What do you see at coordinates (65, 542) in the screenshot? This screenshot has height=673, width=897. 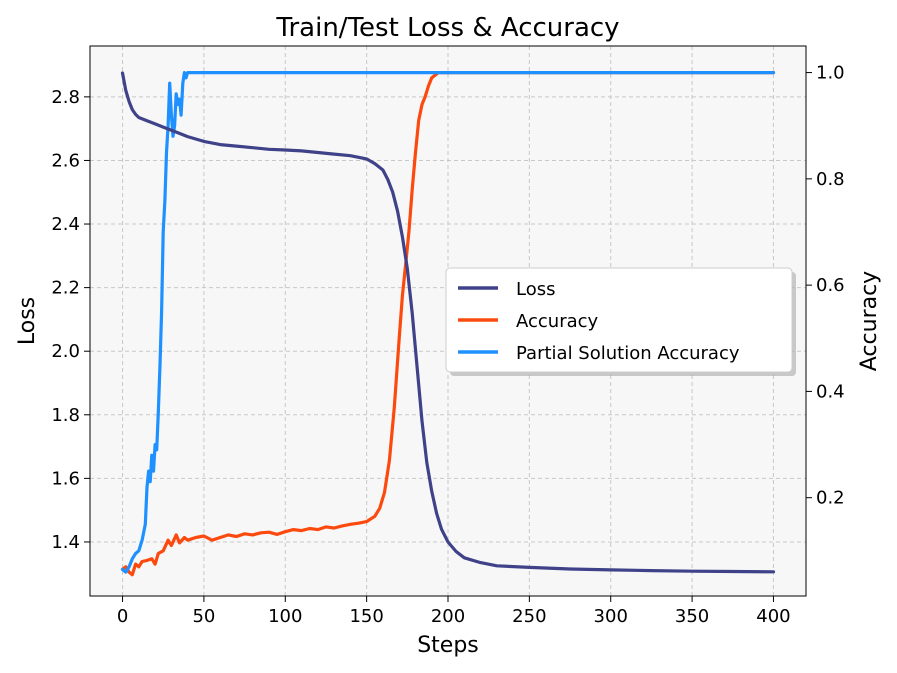 I see `y-tick-label: 1.4` at bounding box center [65, 542].